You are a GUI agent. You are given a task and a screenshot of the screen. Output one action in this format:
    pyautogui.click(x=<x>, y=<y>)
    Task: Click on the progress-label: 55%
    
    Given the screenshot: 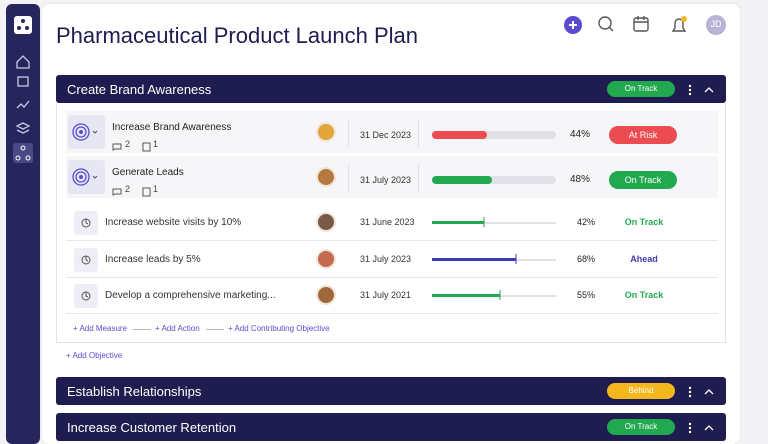 What is the action you would take?
    pyautogui.click(x=586, y=295)
    